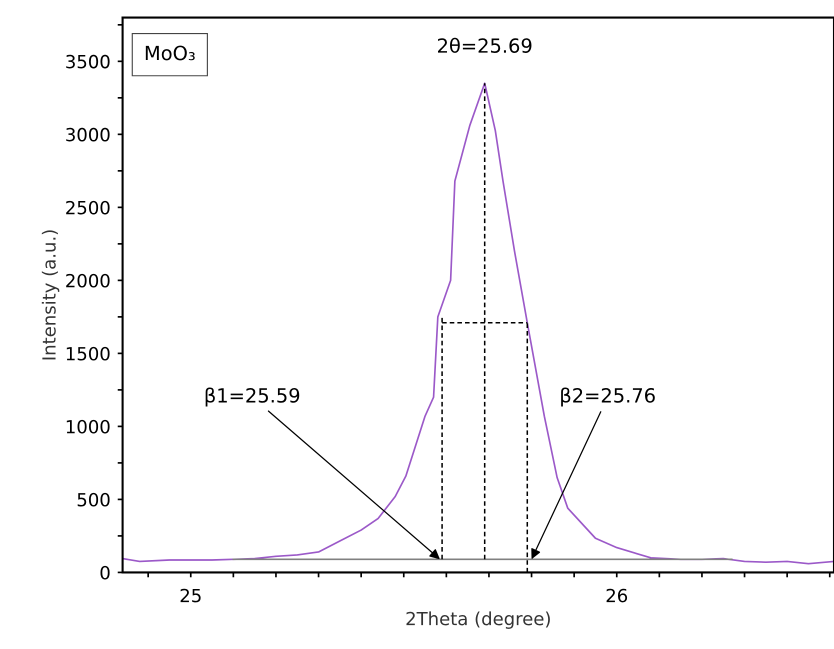 The width and height of the screenshot is (834, 649). What do you see at coordinates (105, 573) in the screenshot?
I see `y-tick-label: 0` at bounding box center [105, 573].